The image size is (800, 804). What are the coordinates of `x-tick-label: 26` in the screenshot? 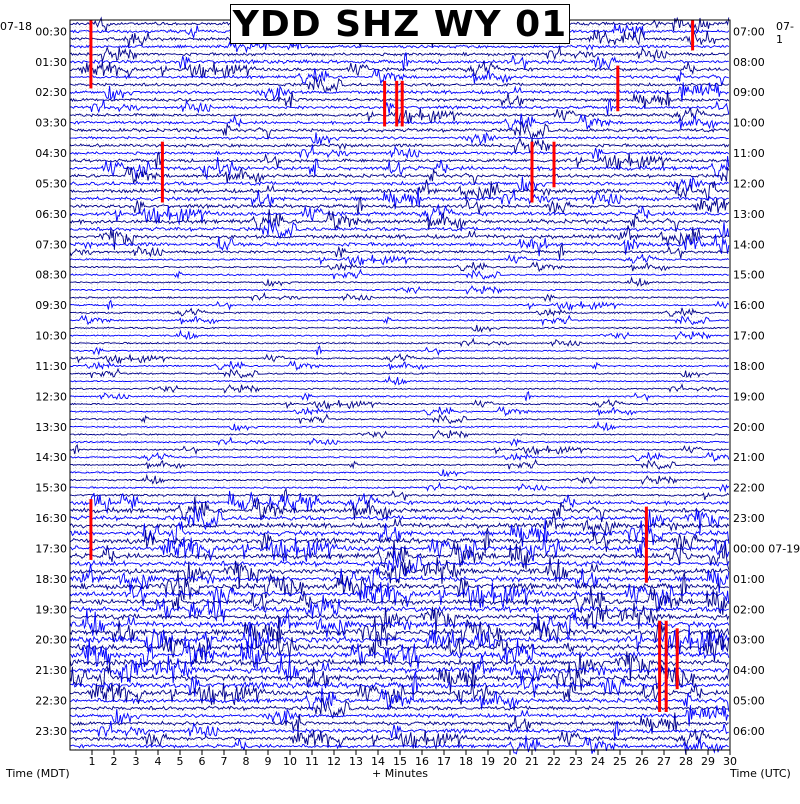 It's located at (642, 761).